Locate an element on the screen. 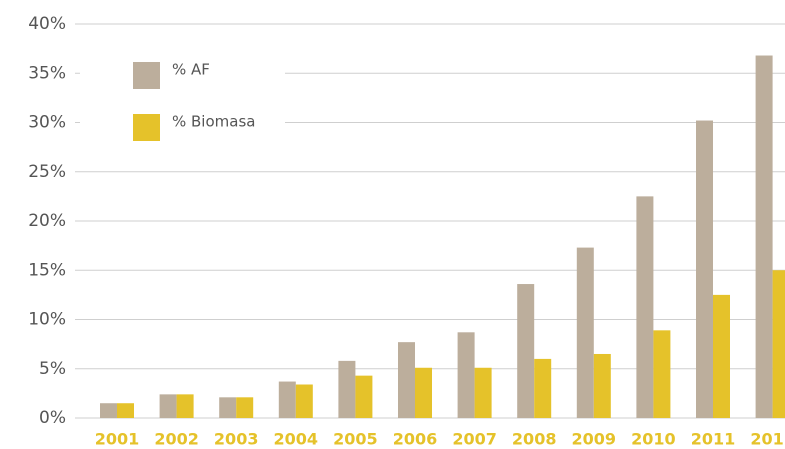 This screenshot has width=785, height=449. x-tick-label: 2004 is located at coordinates (296, 439).